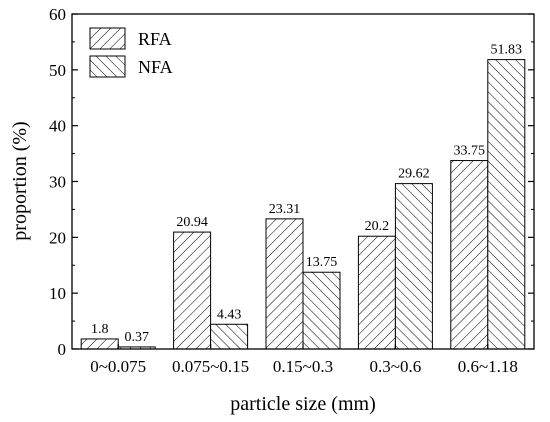  I want to click on legend-swatch-nfa, so click(107, 66).